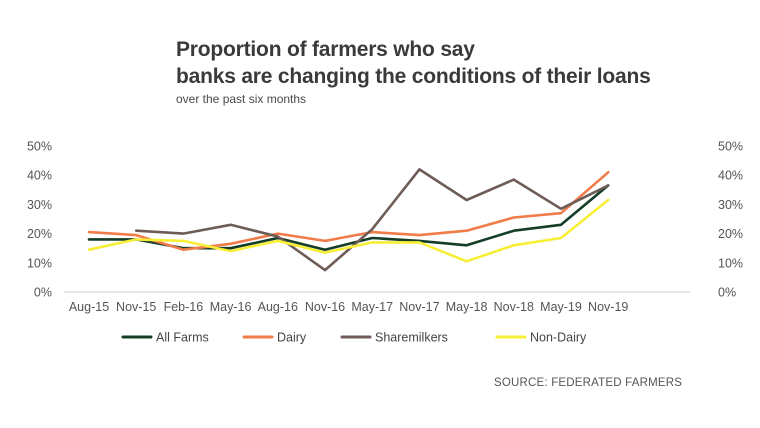 The height and width of the screenshot is (428, 760). Describe the element at coordinates (274, 338) in the screenshot. I see `legend-item: Dairy` at that location.